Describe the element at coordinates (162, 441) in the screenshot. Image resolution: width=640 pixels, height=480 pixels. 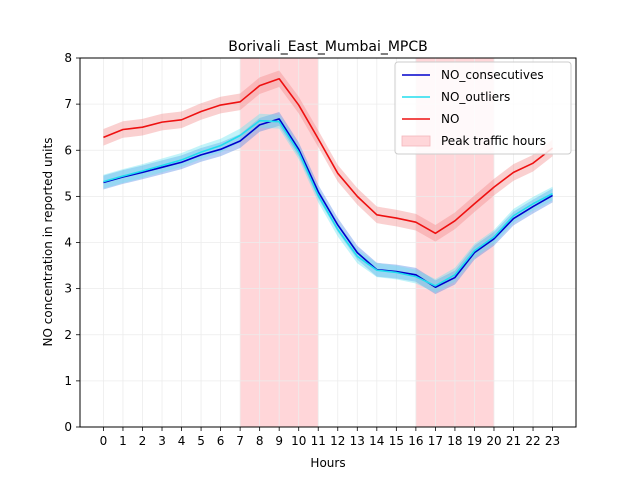
I see `x-tick-label: 3` at that location.